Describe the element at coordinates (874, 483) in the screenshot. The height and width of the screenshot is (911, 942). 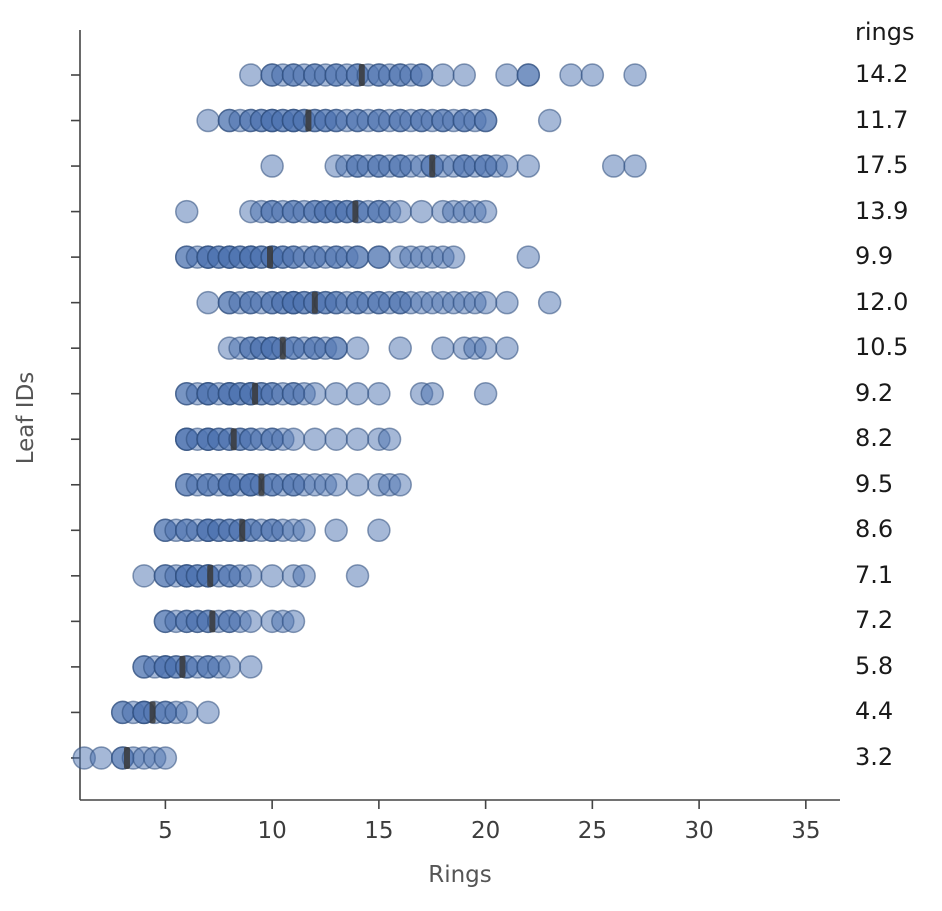
I see `row-label: 9.5` at that location.